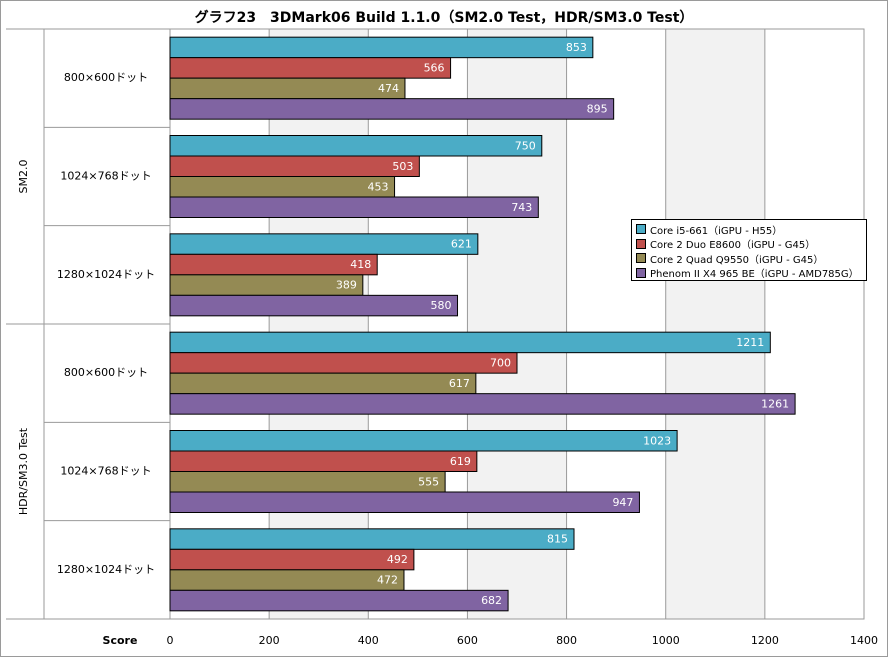 The image size is (888, 657). I want to click on data-label: 492, so click(397, 559).